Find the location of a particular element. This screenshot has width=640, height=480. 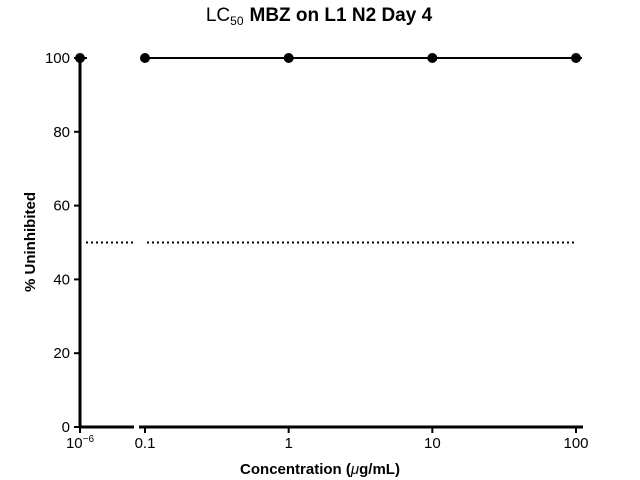

y-tick-label: 80 is located at coordinates (61, 132).